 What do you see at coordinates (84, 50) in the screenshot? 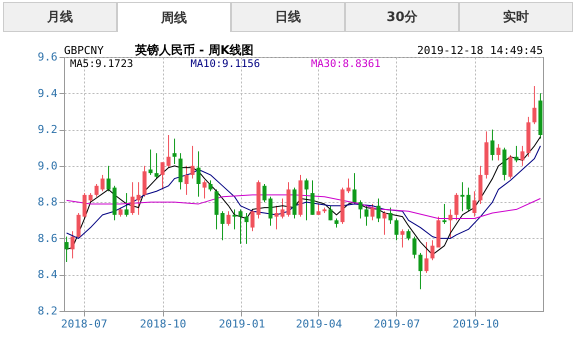
I see `text: GBPCNY` at bounding box center [84, 50].